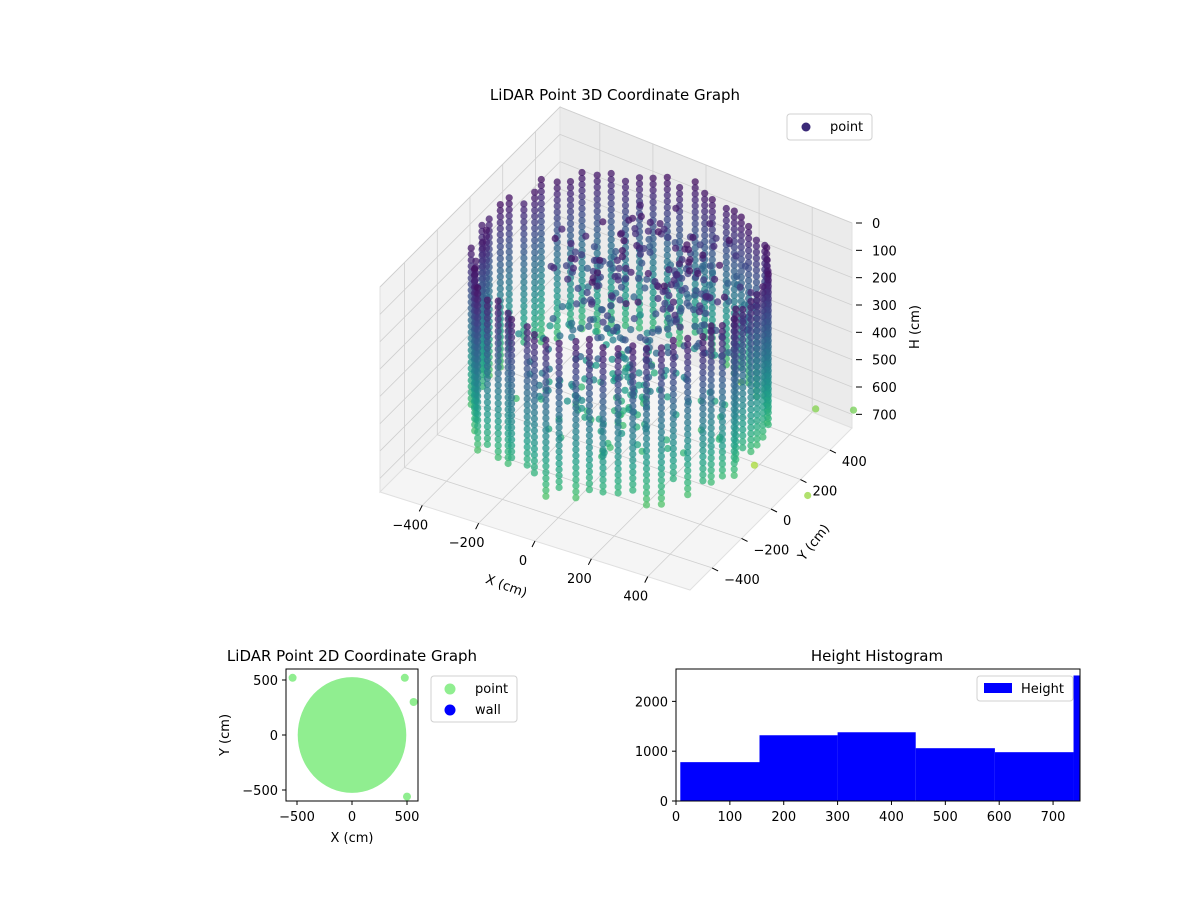  What do you see at coordinates (884, 361) in the screenshot?
I see `z-tick-label-3d: 500` at bounding box center [884, 361].